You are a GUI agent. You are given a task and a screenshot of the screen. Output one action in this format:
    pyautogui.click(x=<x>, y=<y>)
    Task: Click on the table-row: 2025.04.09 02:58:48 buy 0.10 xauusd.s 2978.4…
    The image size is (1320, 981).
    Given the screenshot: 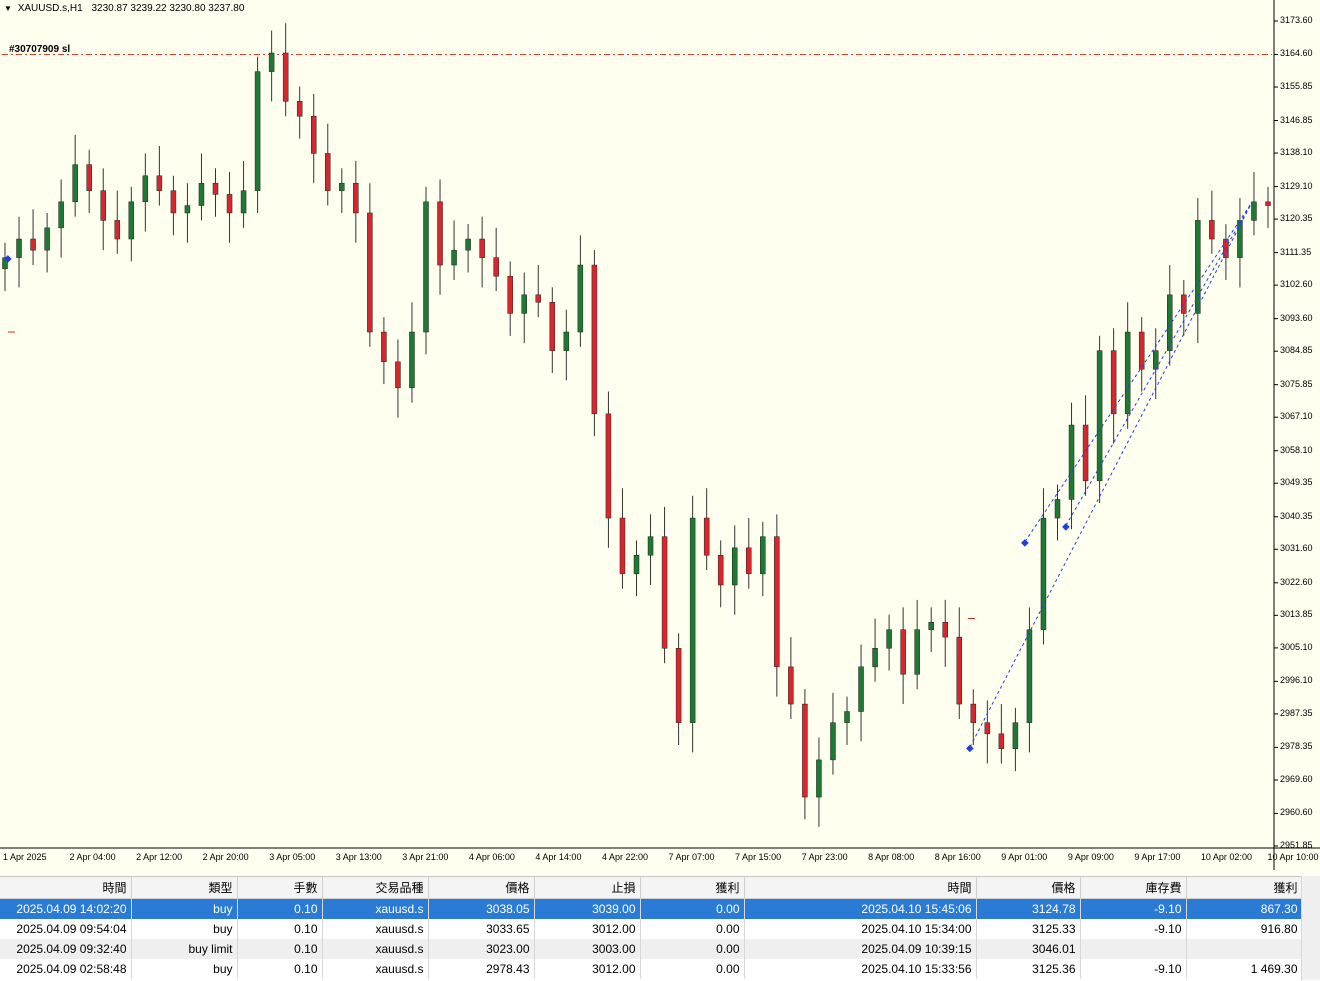 What is the action you would take?
    pyautogui.click(x=651, y=969)
    